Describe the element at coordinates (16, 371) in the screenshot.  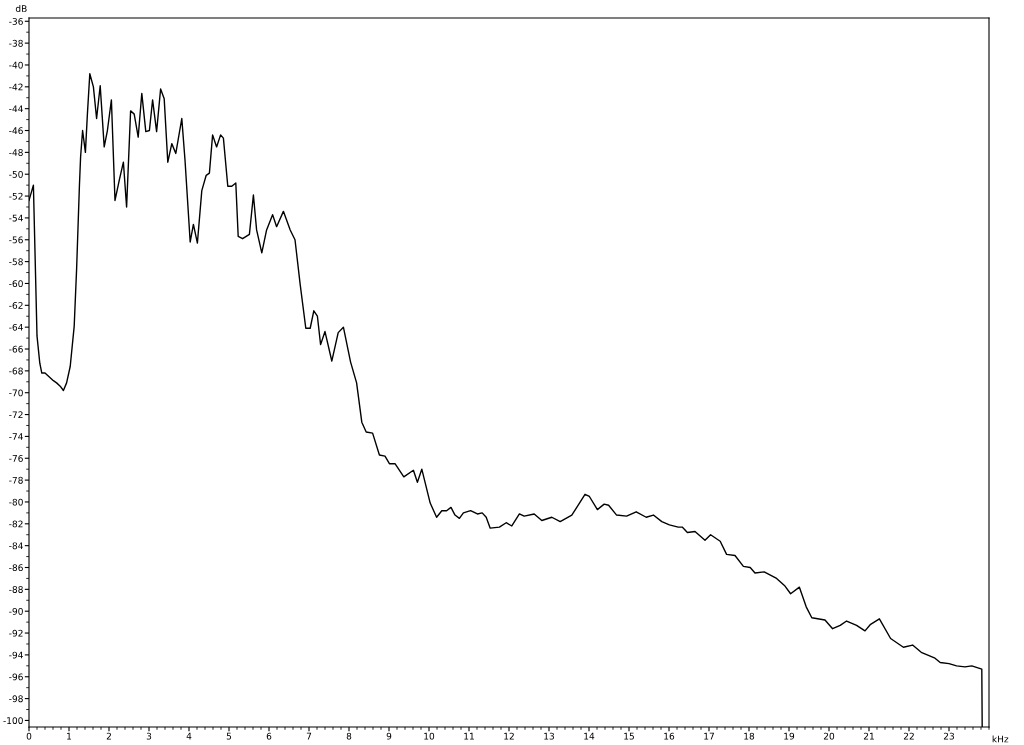
I see `y-tick-label: -68` at that location.